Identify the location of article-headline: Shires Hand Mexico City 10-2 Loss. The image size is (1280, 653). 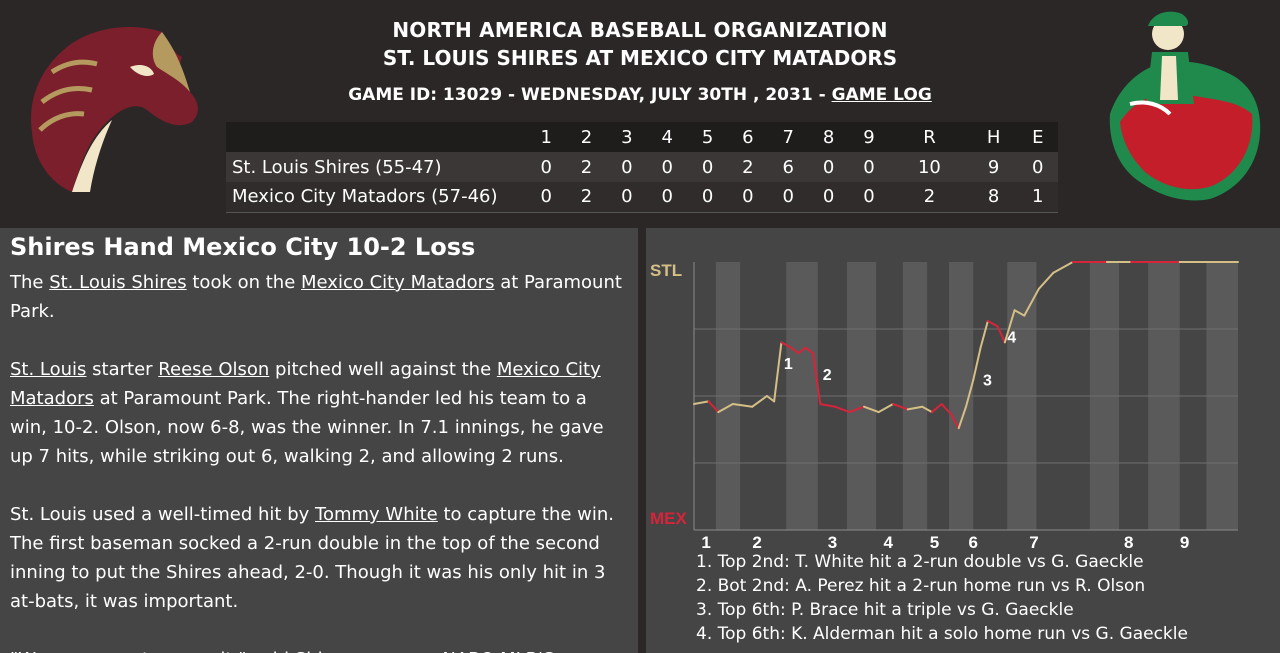
(243, 247).